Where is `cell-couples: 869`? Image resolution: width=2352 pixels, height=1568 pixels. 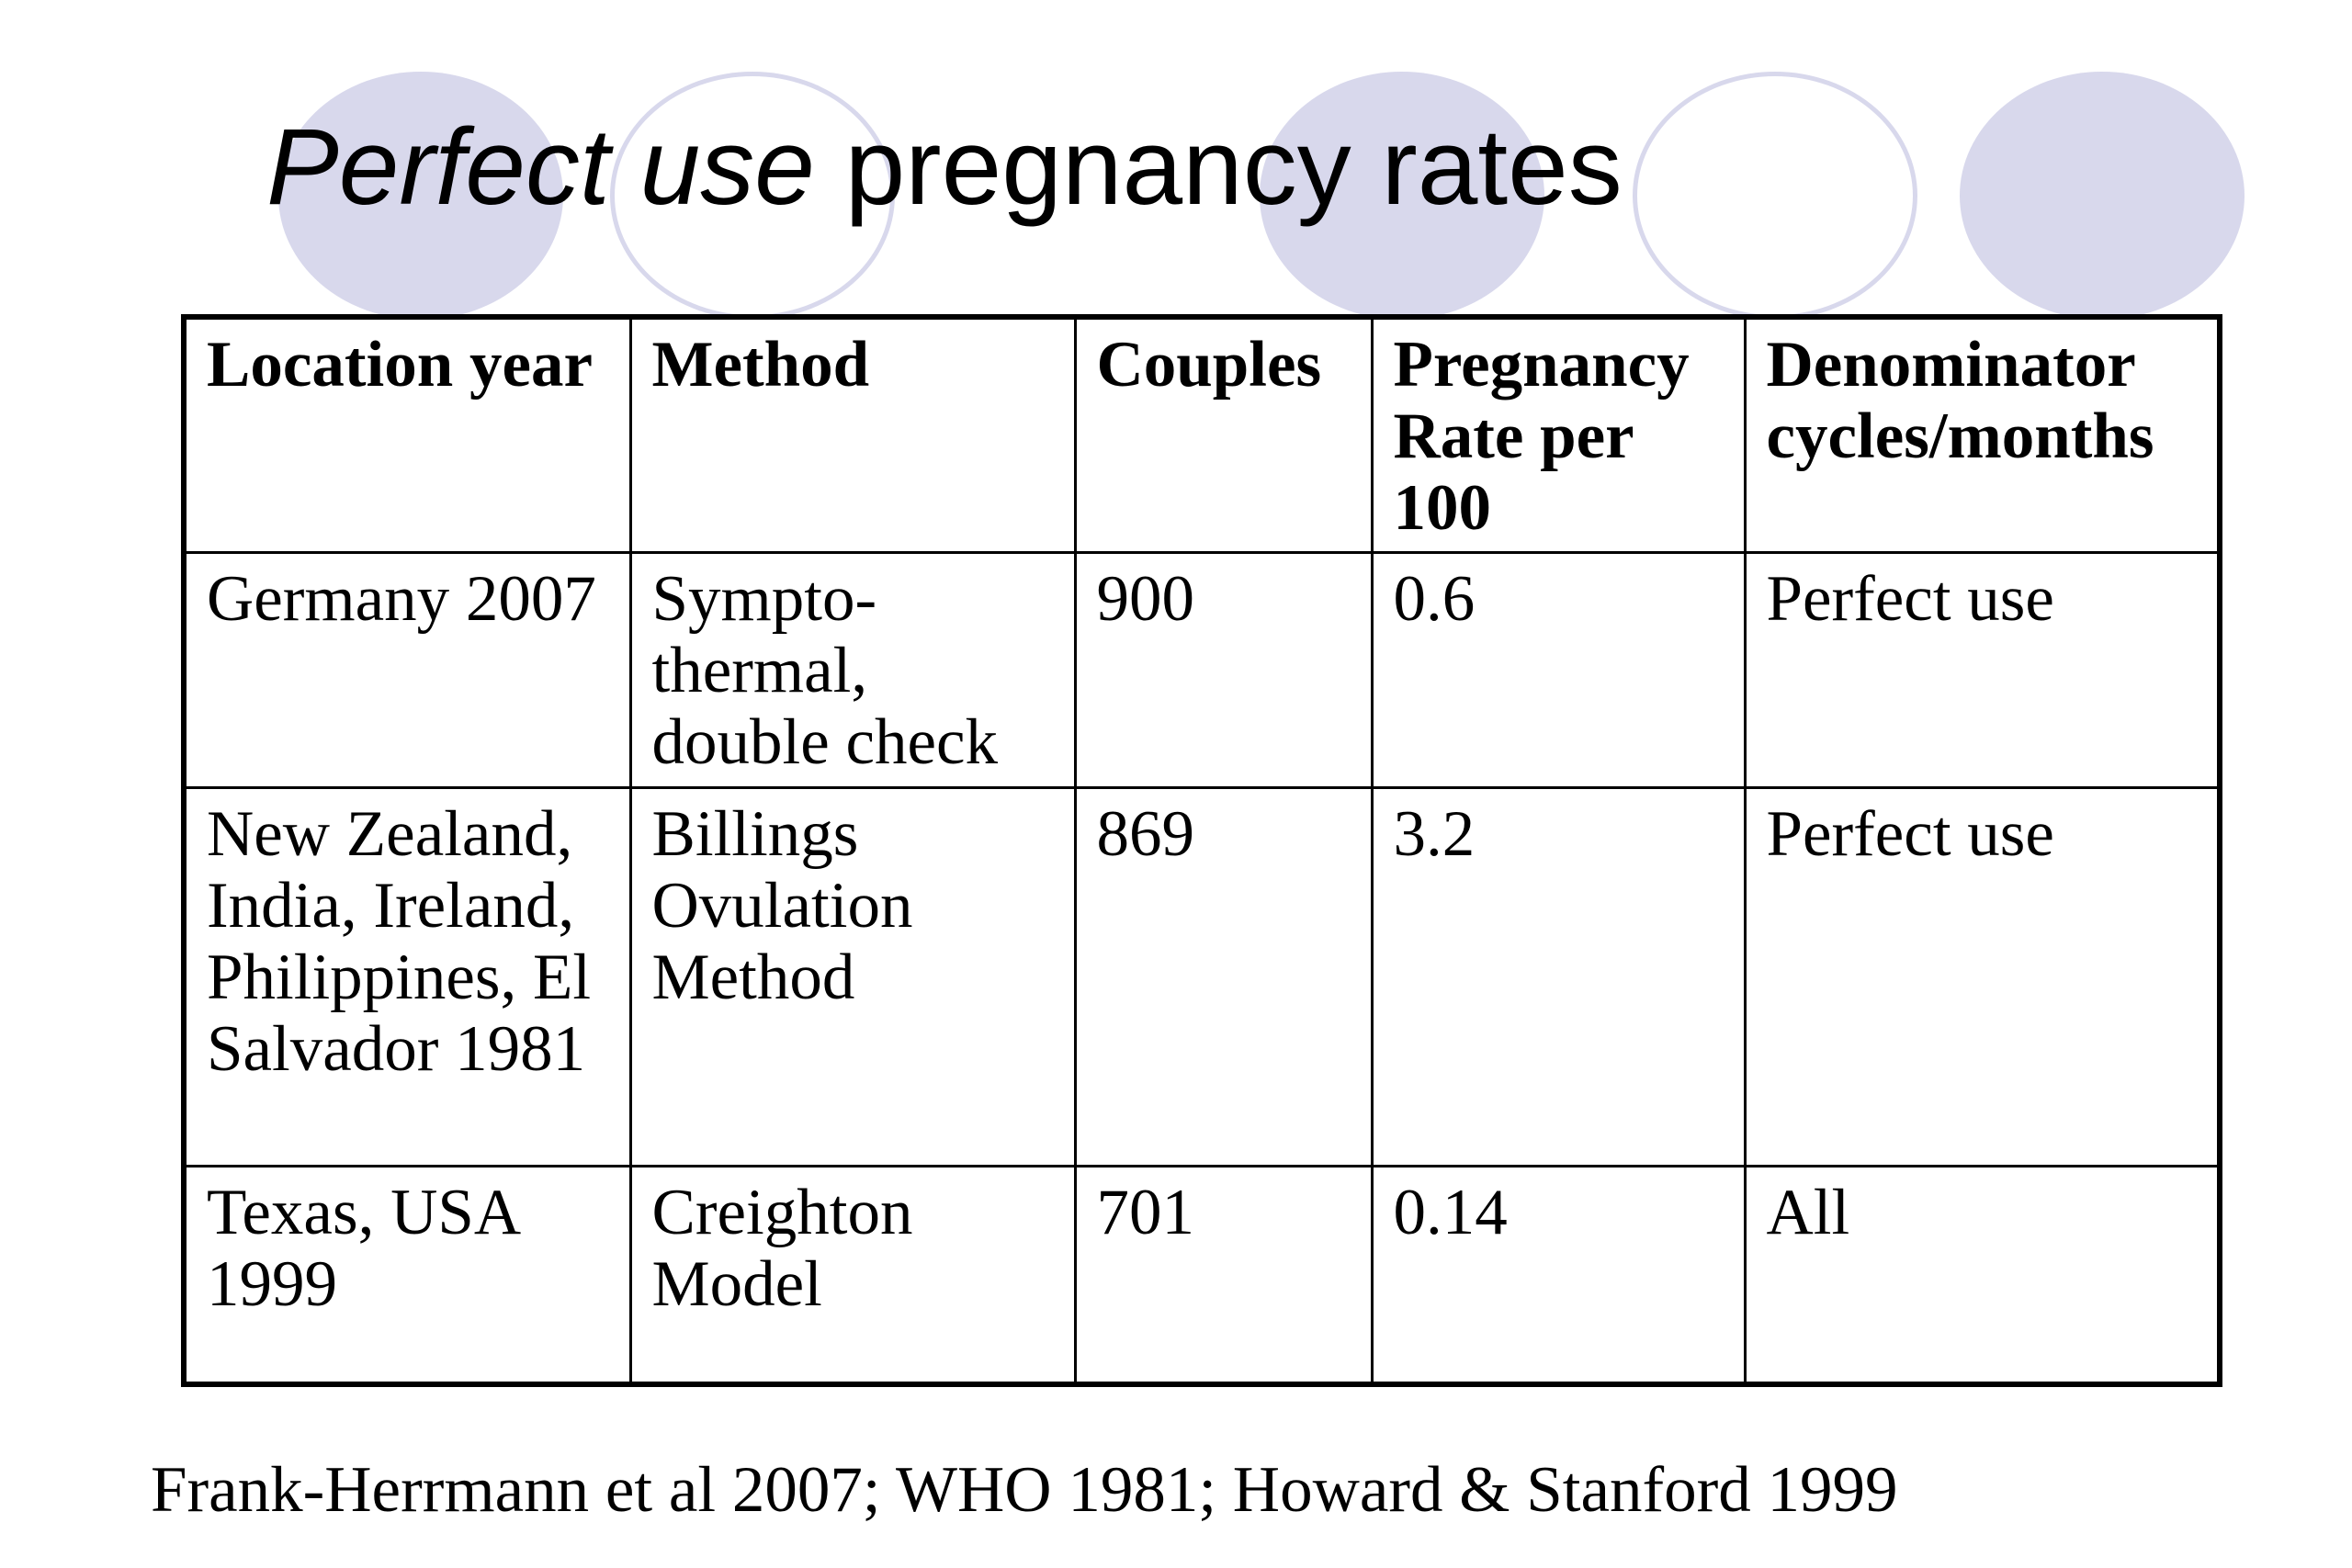
cell-couples: 869 is located at coordinates (1223, 976).